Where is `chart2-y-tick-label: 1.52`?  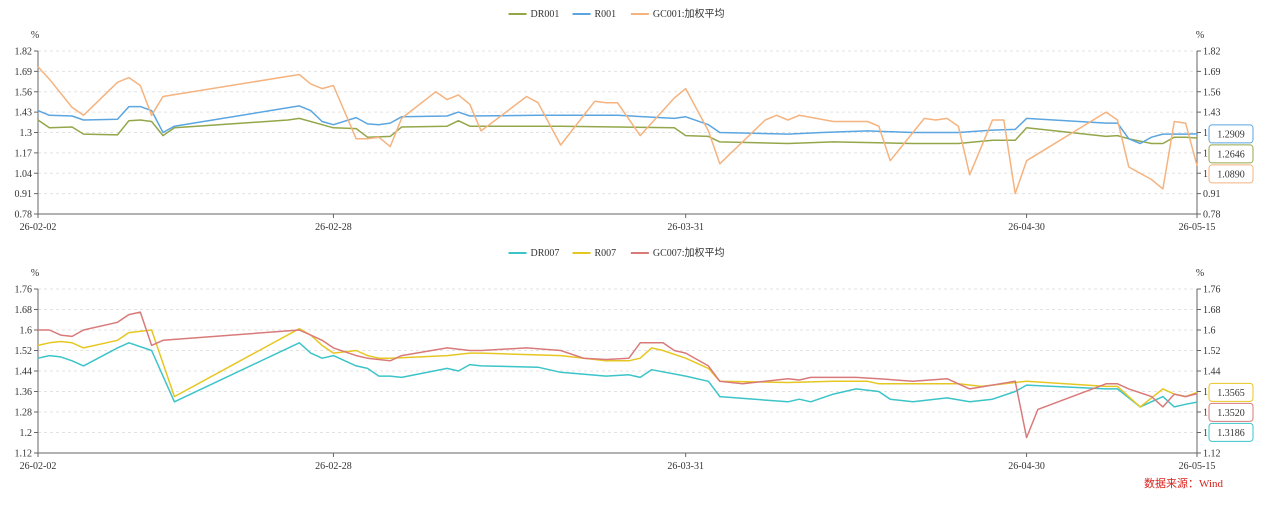 chart2-y-tick-label: 1.52 is located at coordinates (24, 351).